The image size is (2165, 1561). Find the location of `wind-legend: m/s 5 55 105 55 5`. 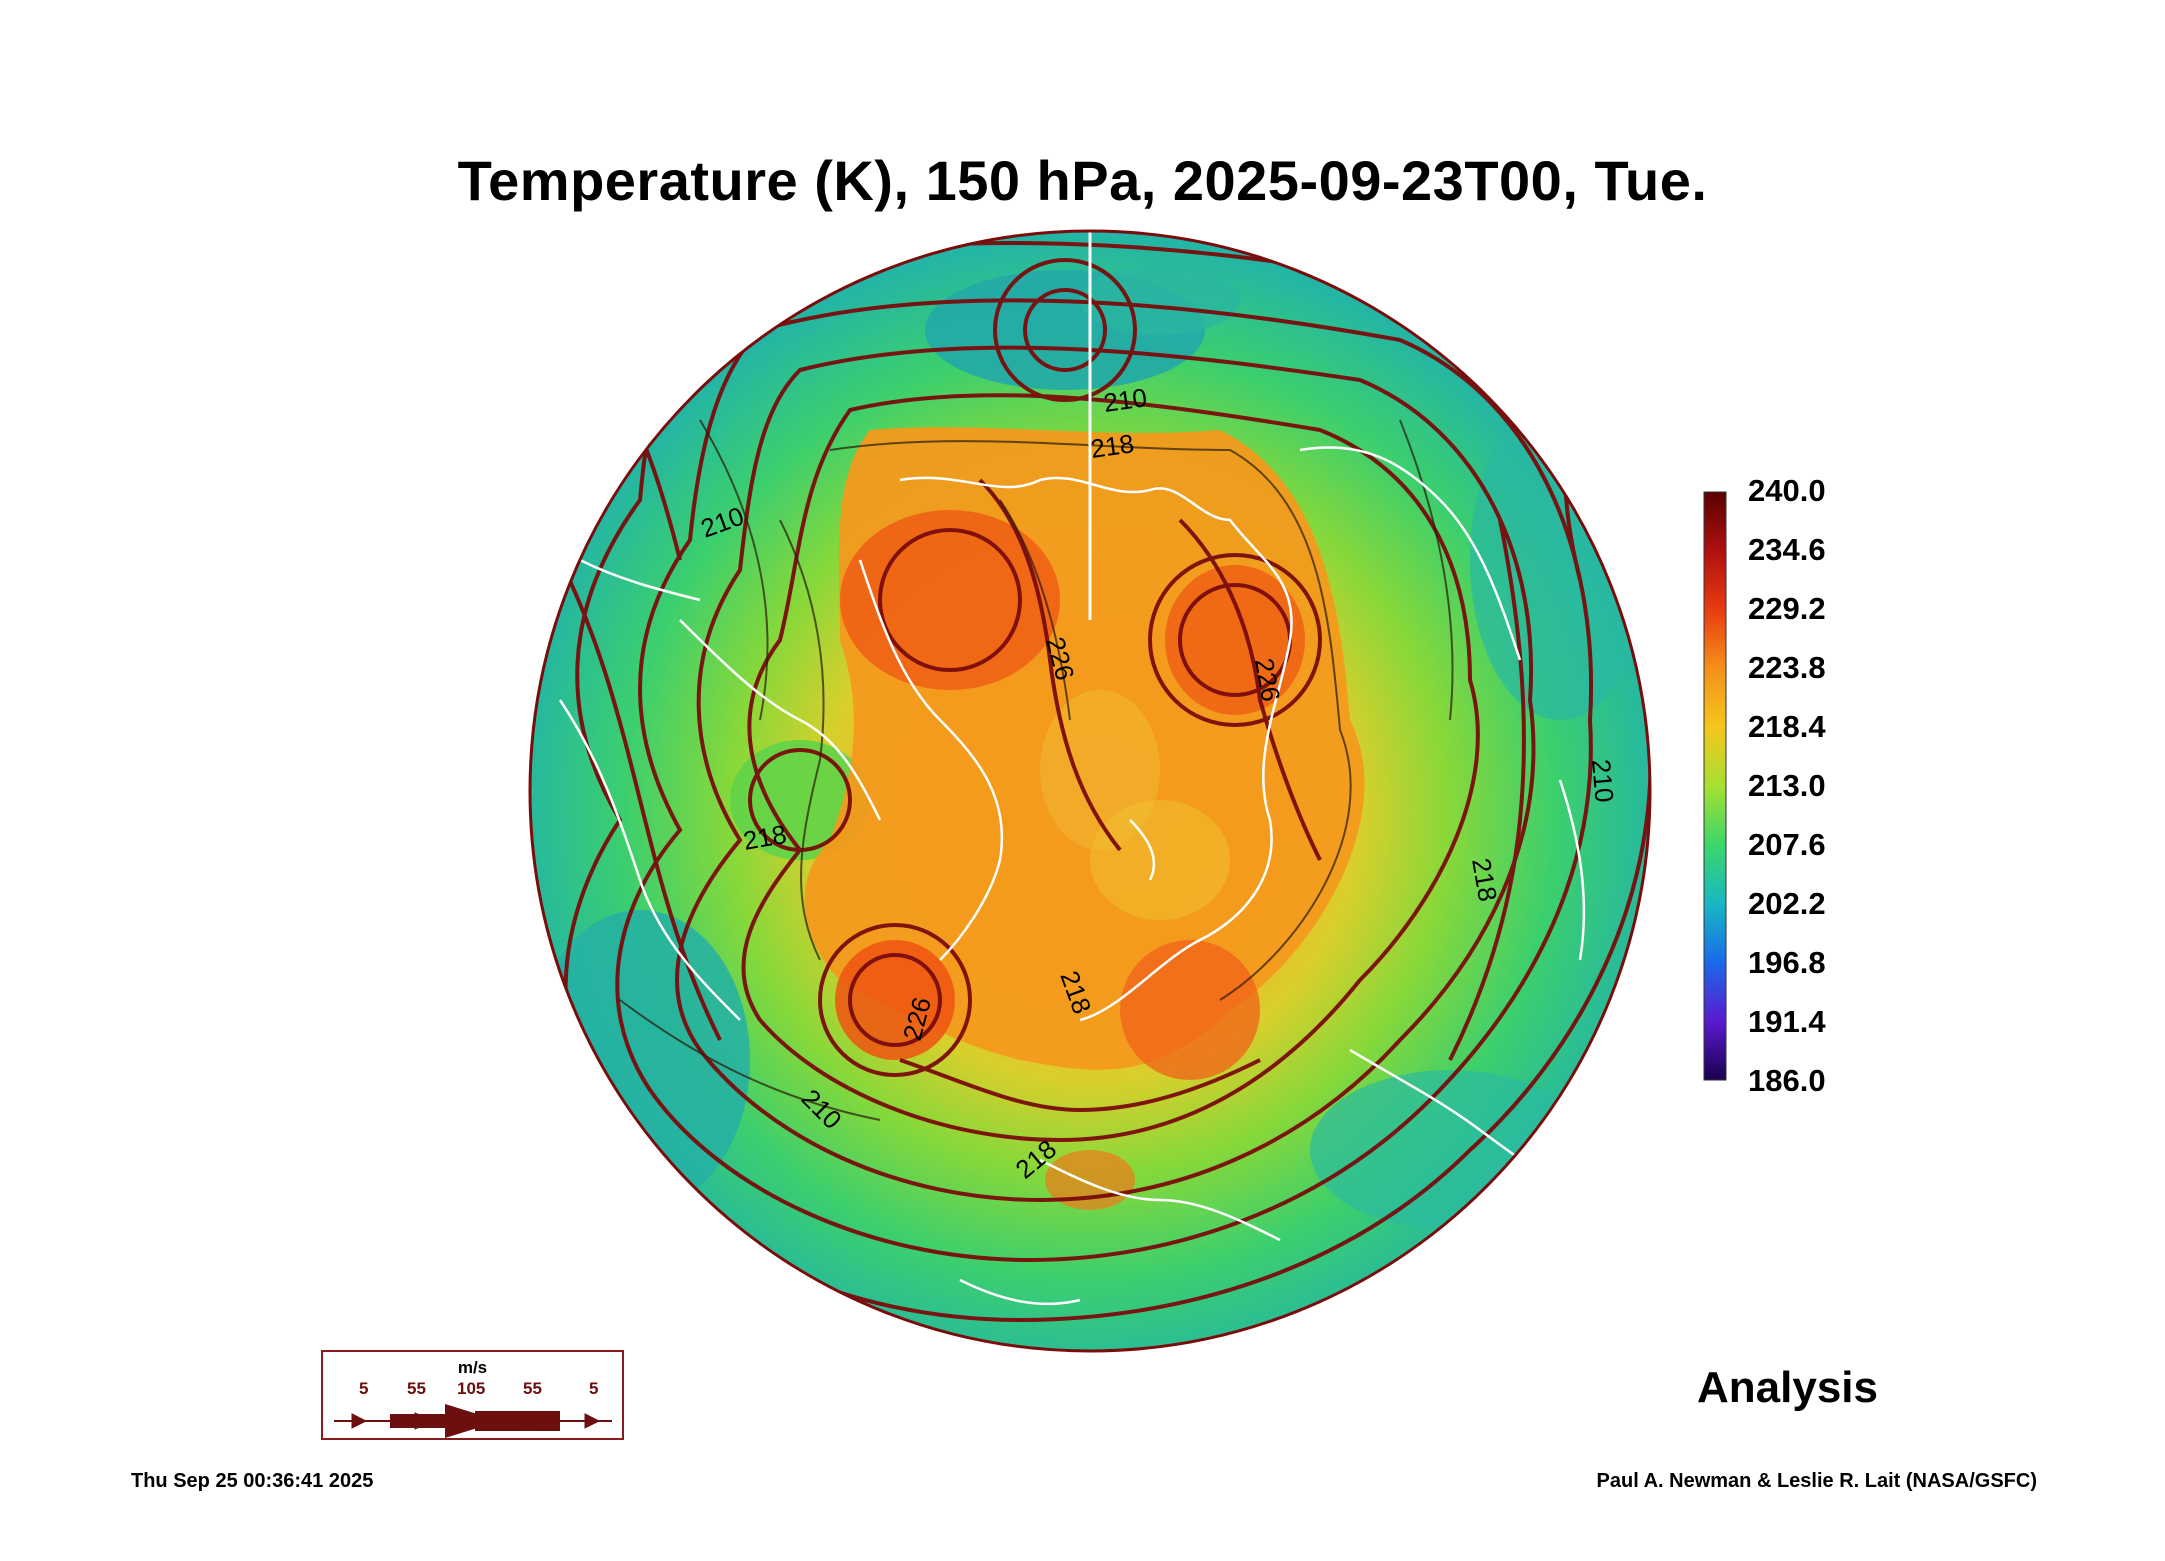

wind-legend: m/s 5 55 105 55 5 is located at coordinates (472, 1395).